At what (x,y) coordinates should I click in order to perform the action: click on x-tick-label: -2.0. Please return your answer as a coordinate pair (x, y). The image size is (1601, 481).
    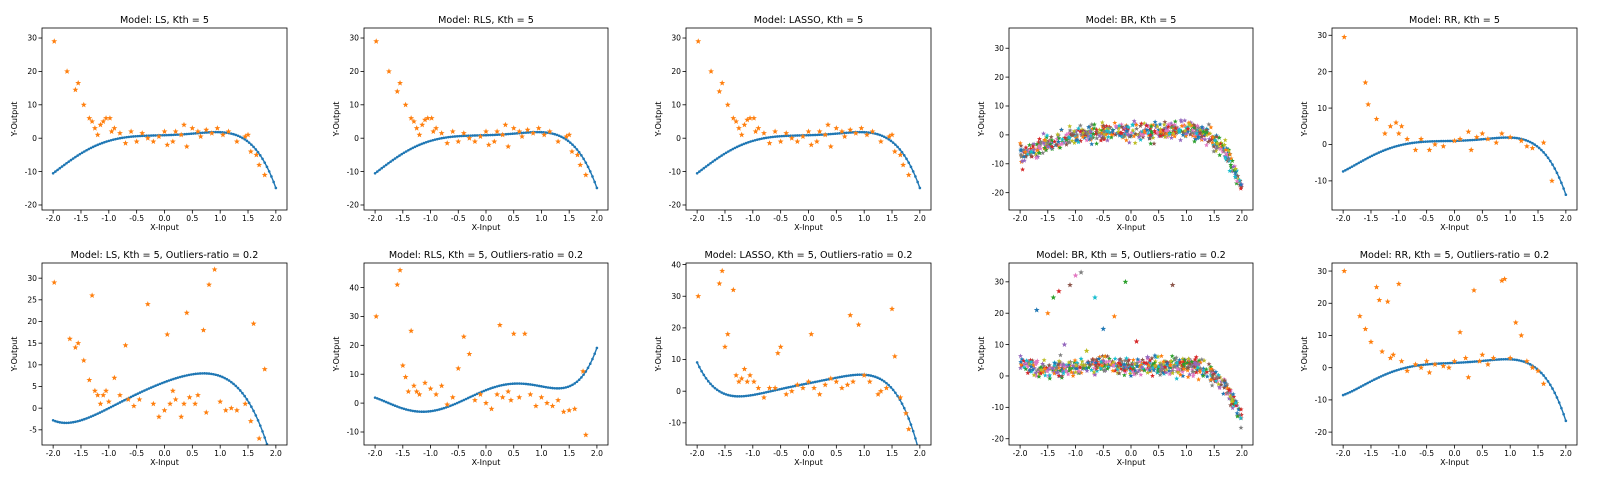
    Looking at the image, I should click on (697, 218).